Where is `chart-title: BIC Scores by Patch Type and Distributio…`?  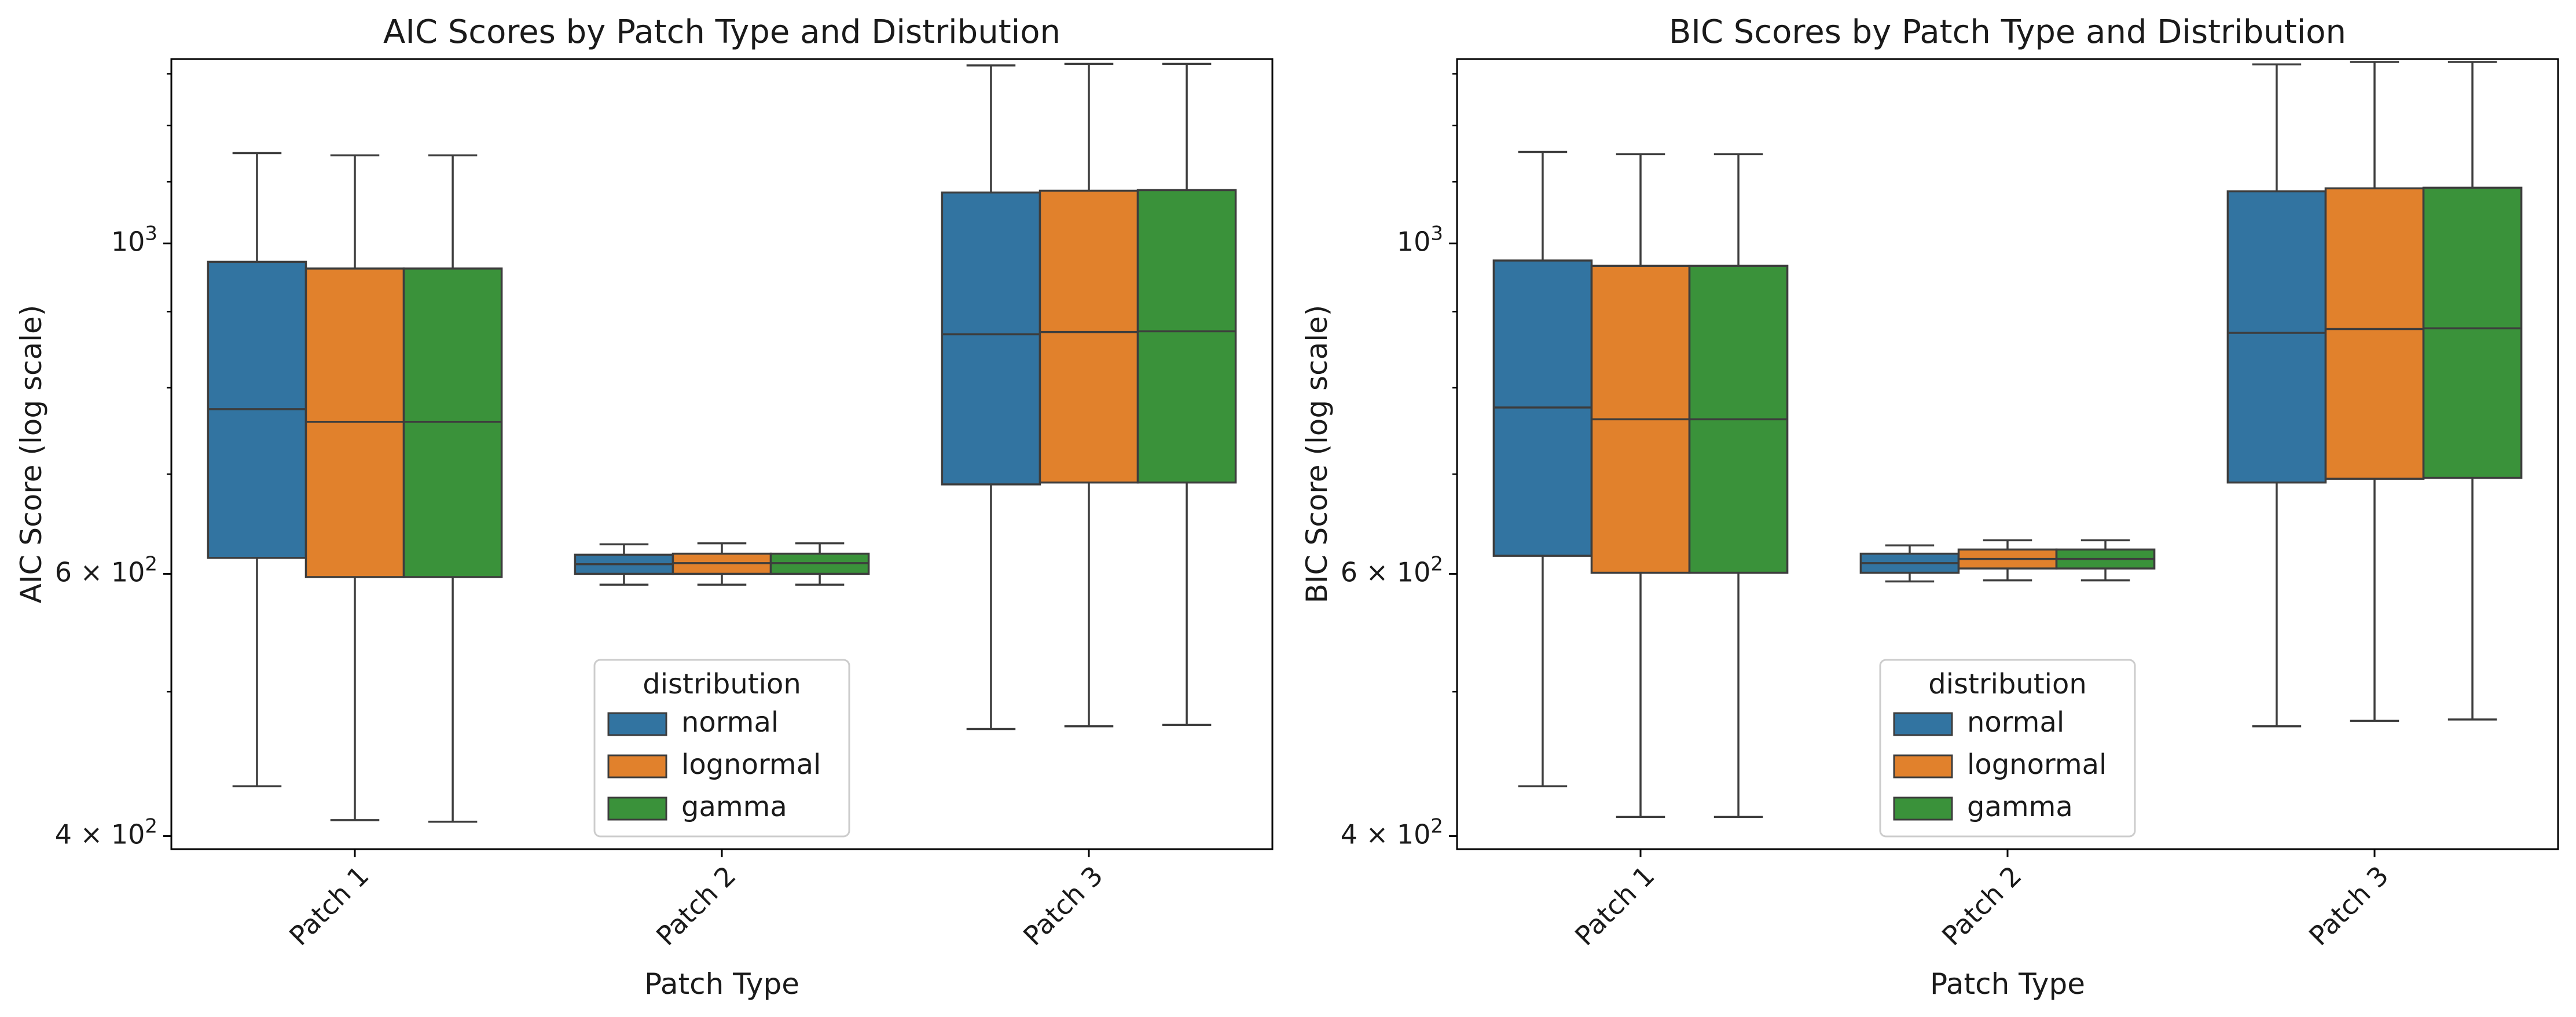
chart-title: BIC Scores by Patch Type and Distributio… is located at coordinates (2007, 32).